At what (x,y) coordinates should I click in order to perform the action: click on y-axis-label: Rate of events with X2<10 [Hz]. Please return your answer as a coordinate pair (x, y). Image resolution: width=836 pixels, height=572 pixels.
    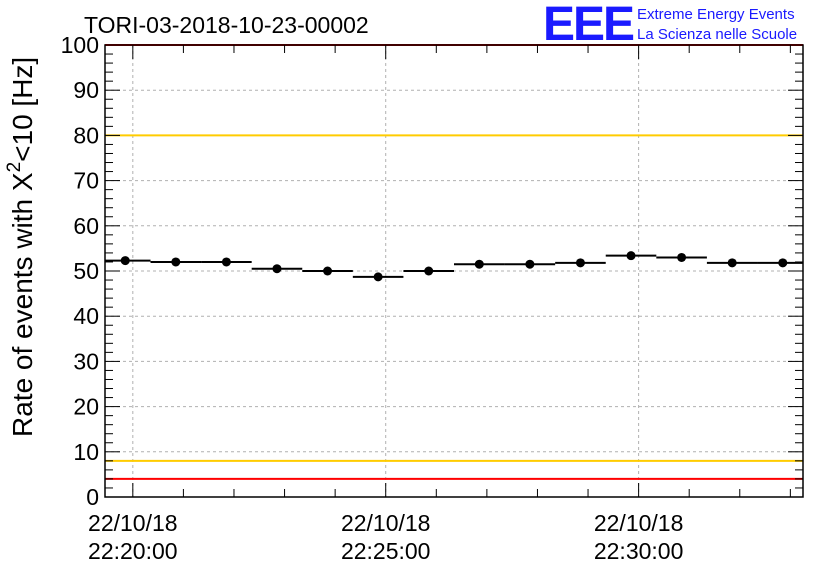
    Looking at the image, I should click on (21, 247).